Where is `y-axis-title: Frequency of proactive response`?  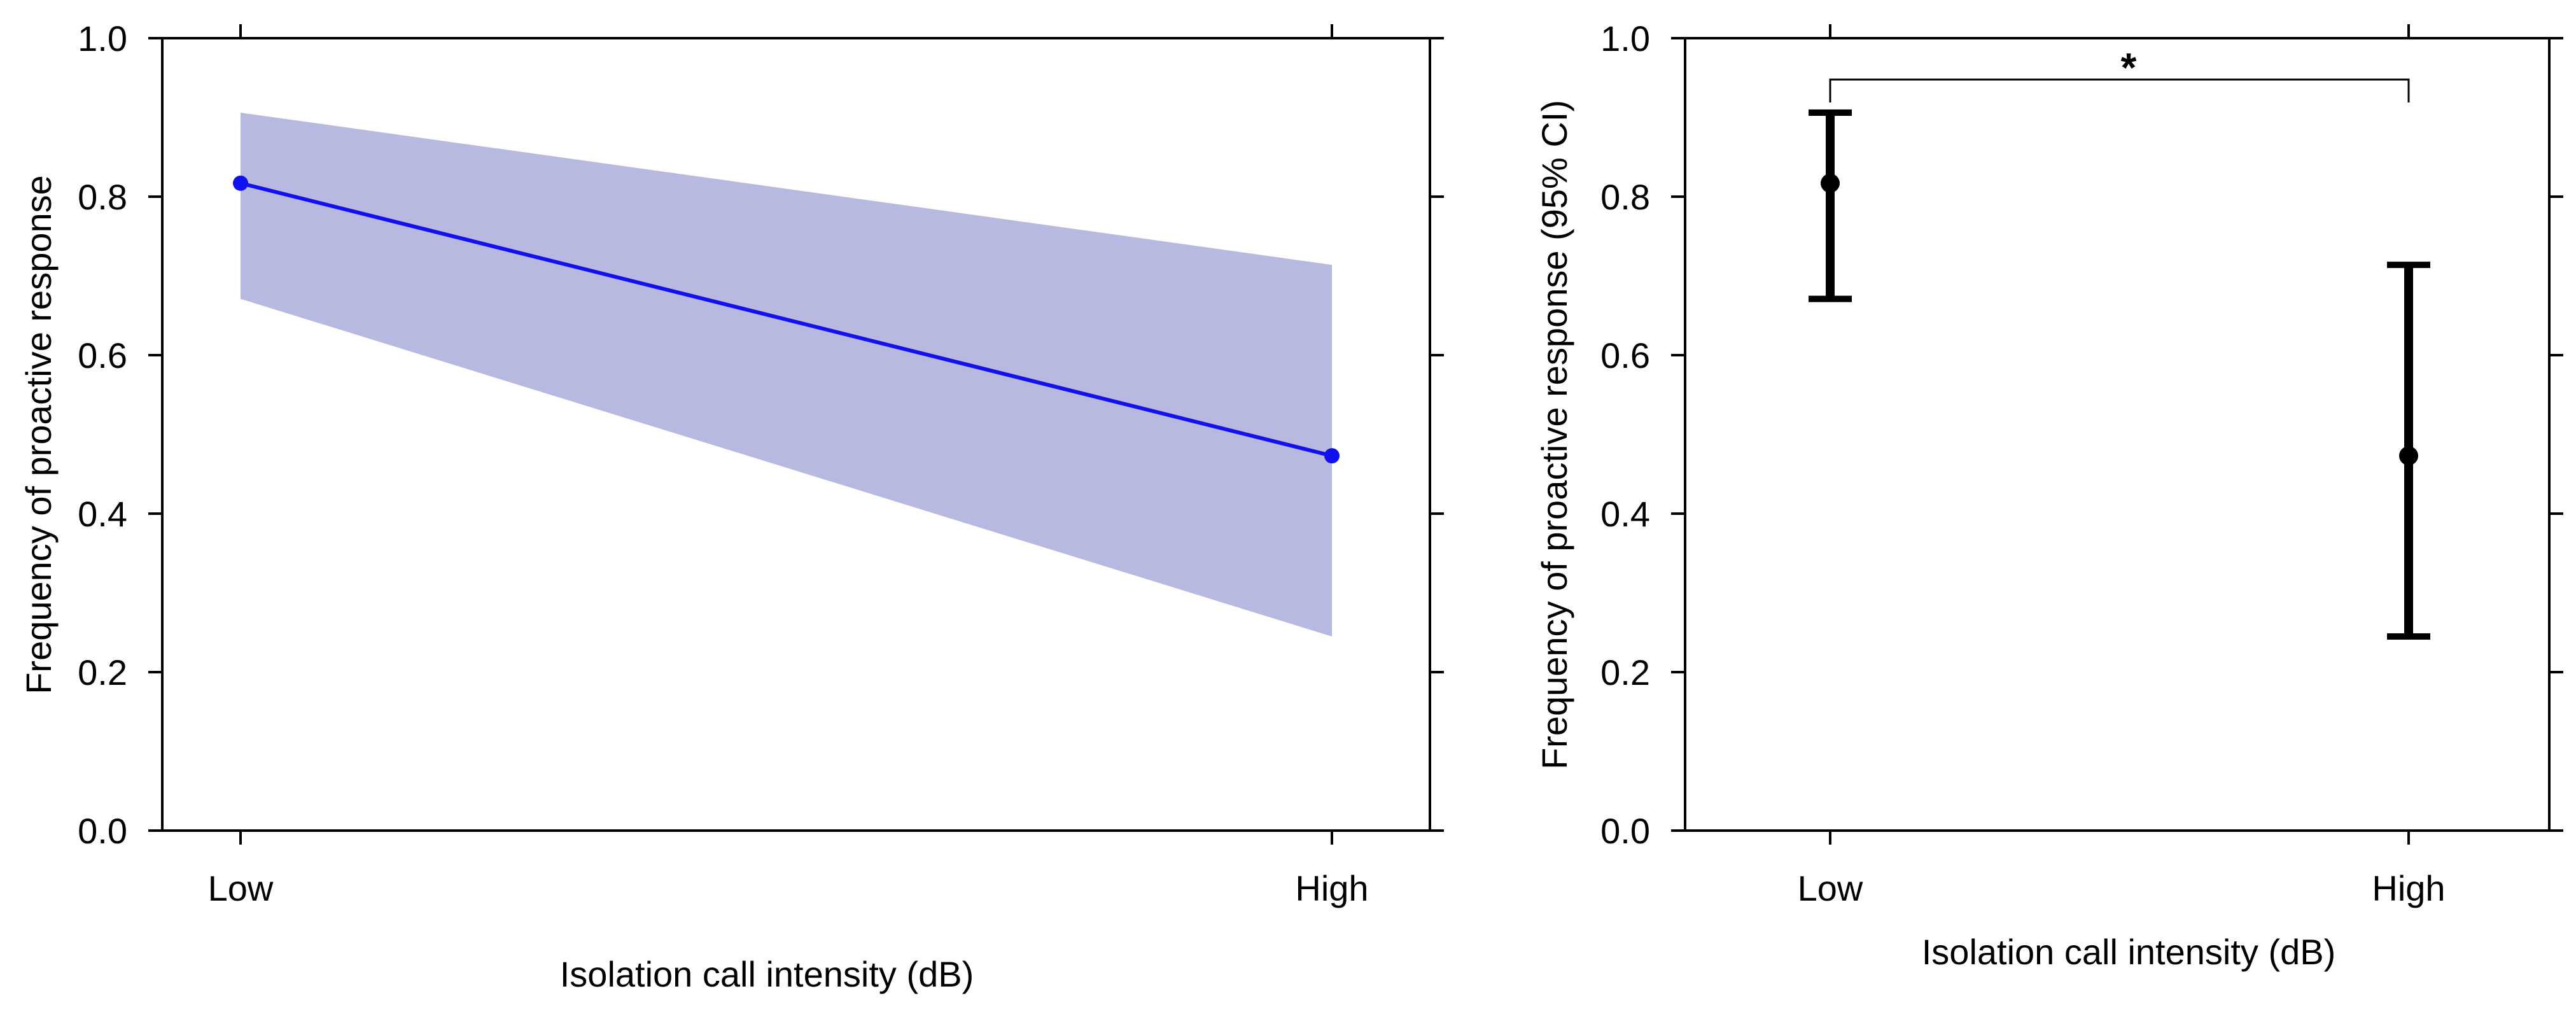
y-axis-title: Frequency of proactive response is located at coordinates (38, 434).